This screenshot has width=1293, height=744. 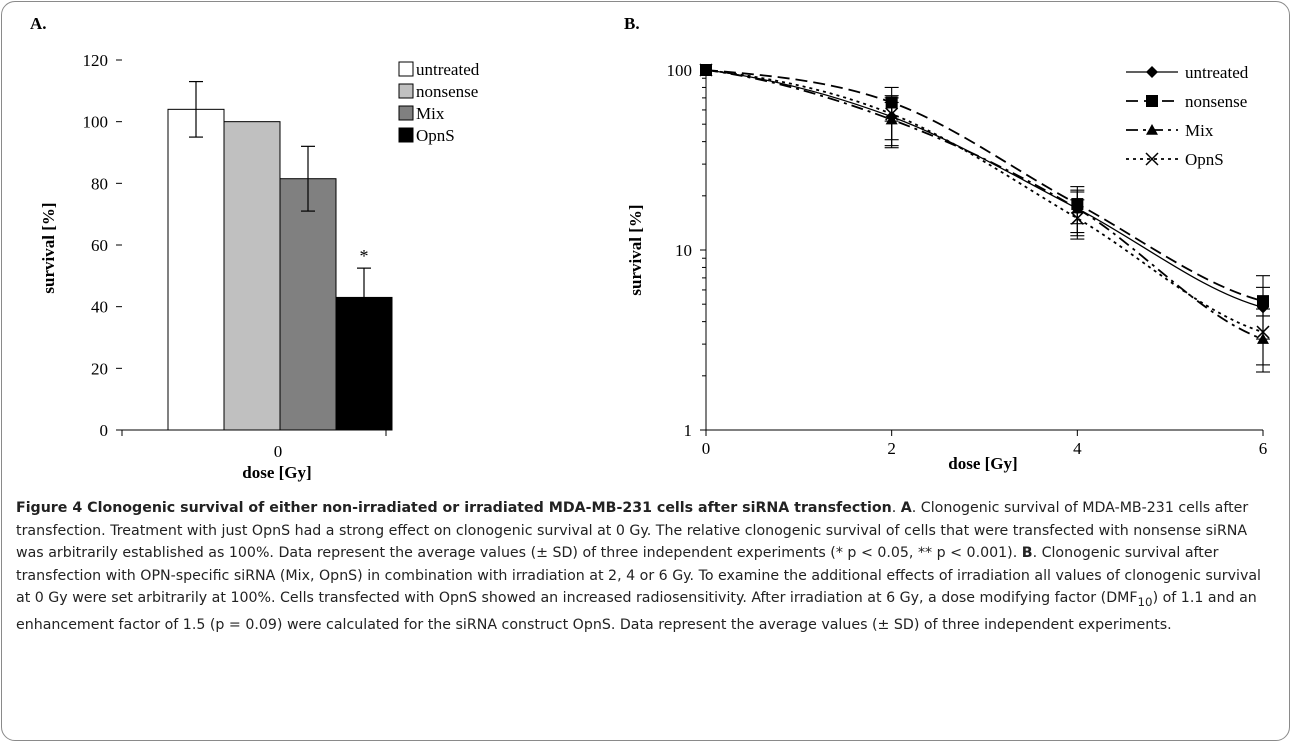 I want to click on panel-a-label: A., so click(x=38, y=23).